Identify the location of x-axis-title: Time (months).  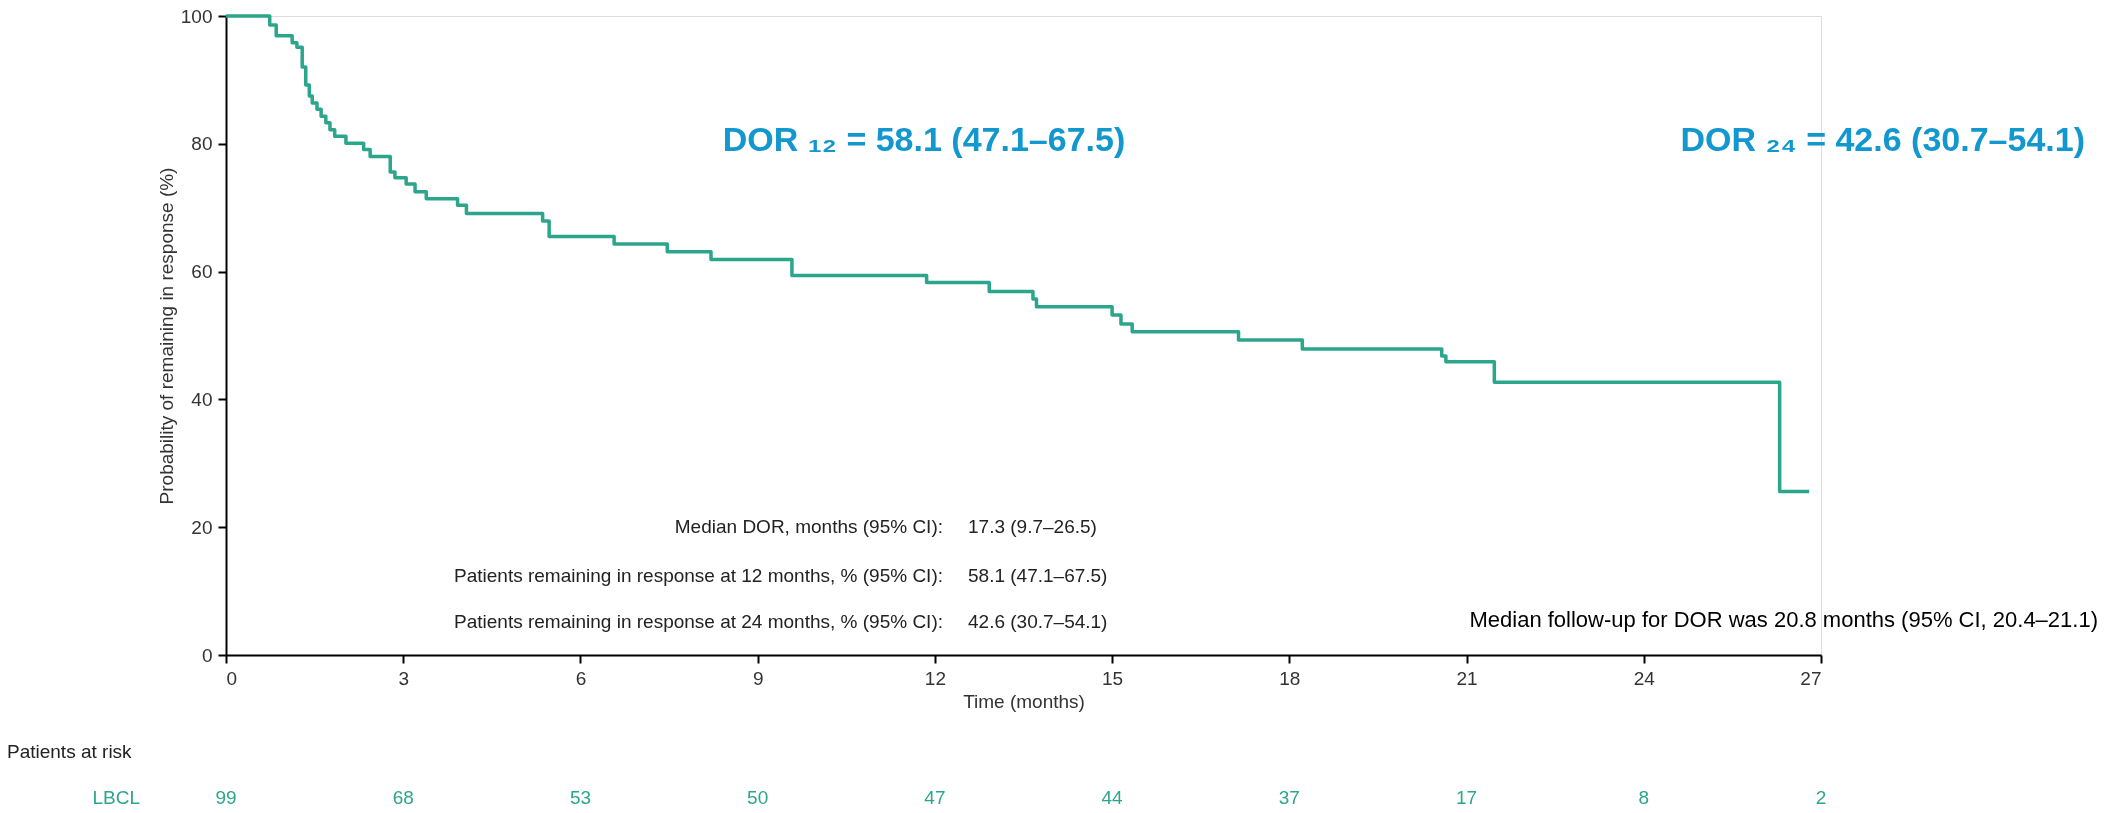
(1024, 701).